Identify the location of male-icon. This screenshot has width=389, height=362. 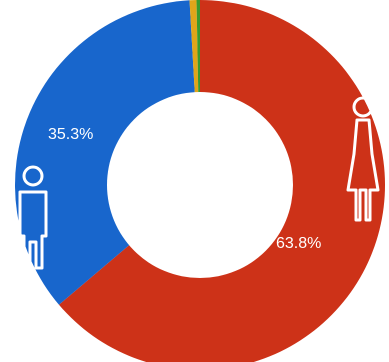
(33, 217).